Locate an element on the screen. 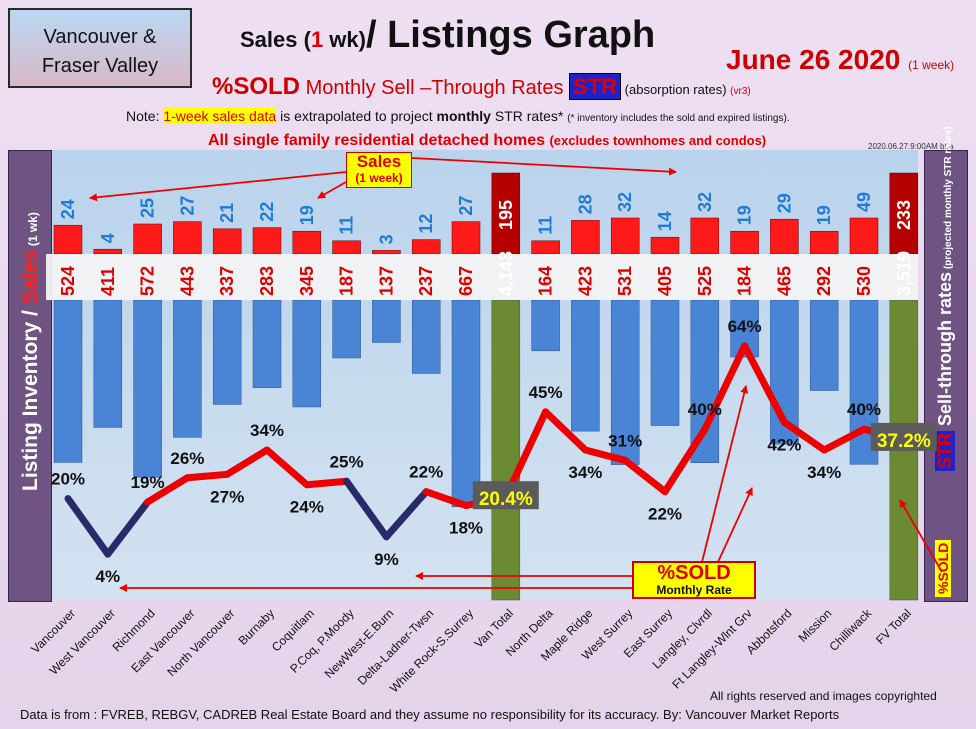  sold-value-label: 26% is located at coordinates (187, 458).